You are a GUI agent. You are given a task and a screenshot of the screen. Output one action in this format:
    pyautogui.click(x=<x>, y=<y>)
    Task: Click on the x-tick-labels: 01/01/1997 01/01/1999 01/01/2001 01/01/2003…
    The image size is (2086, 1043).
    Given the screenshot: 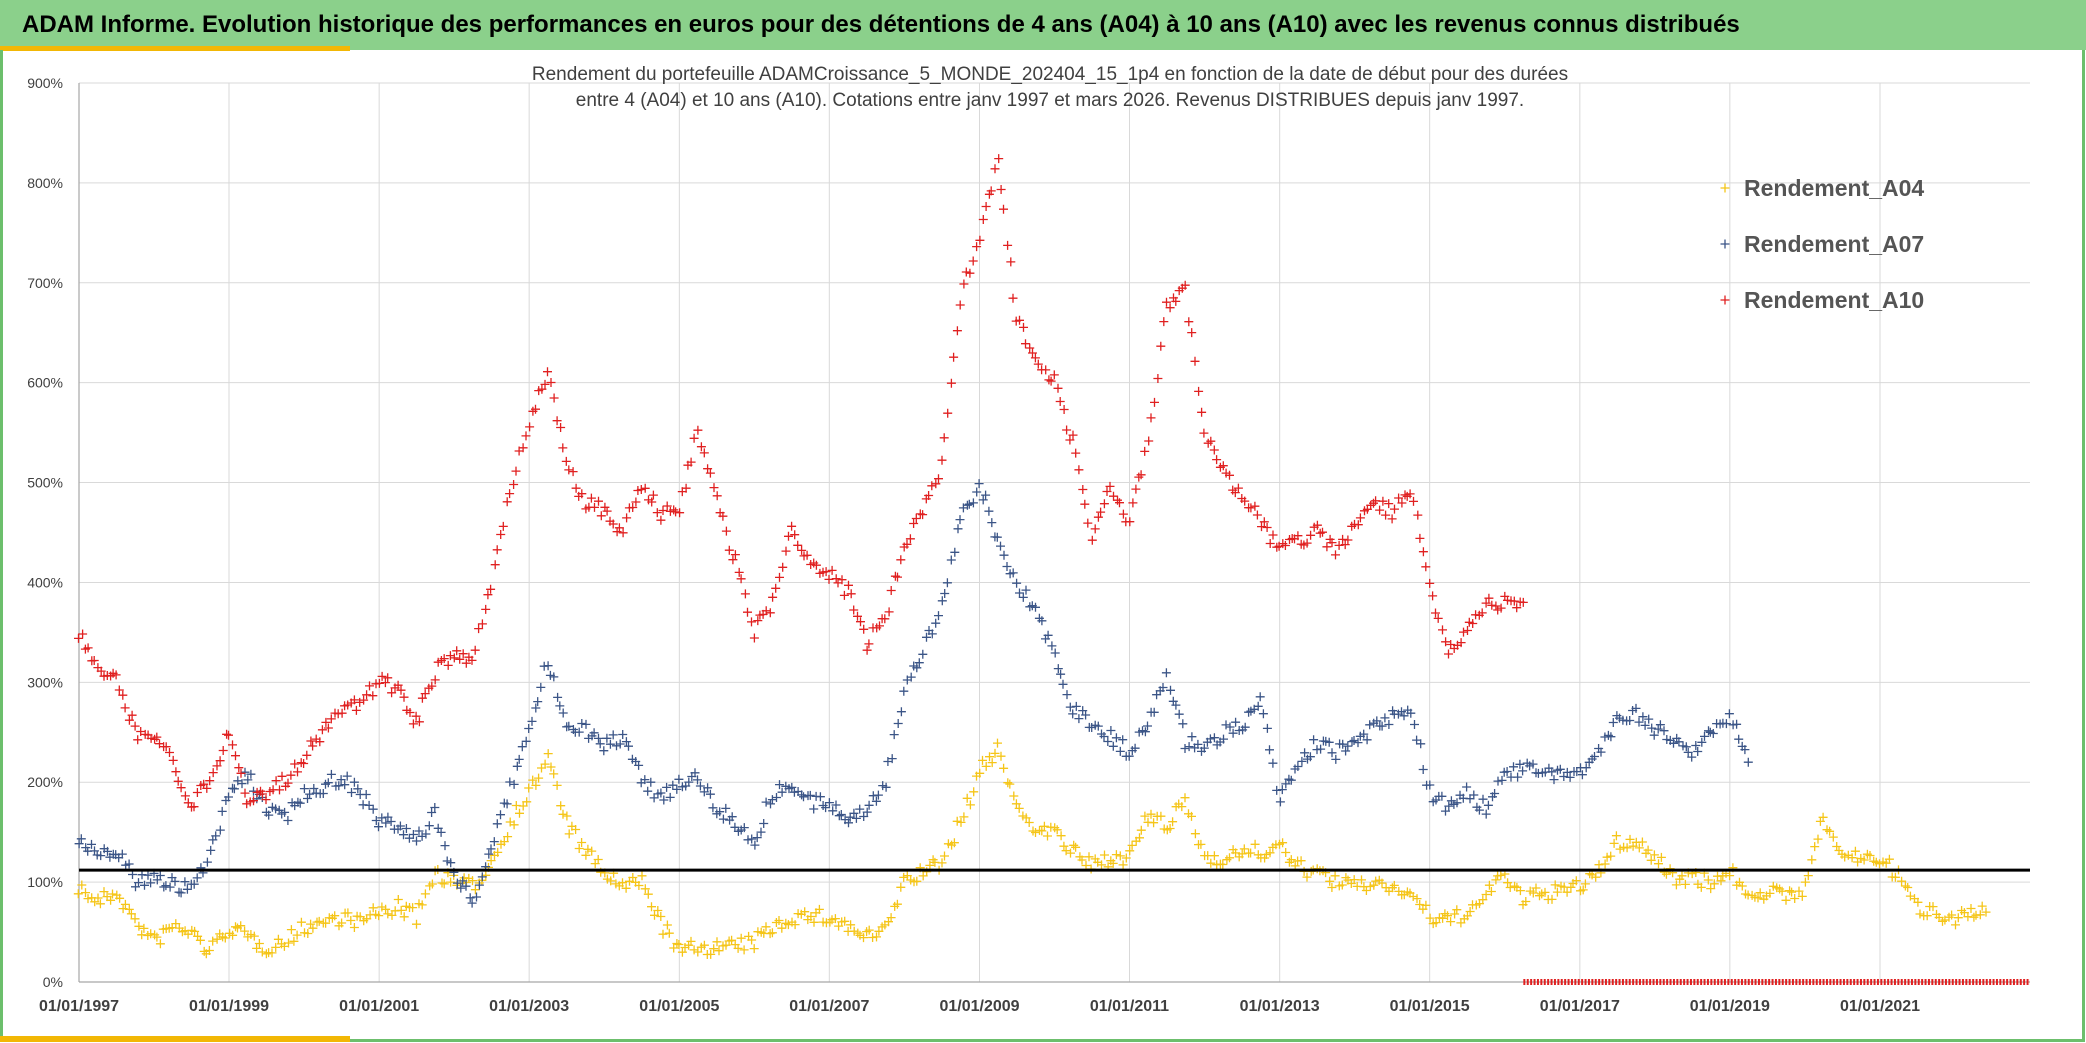 What is the action you would take?
    pyautogui.click(x=979, y=1006)
    